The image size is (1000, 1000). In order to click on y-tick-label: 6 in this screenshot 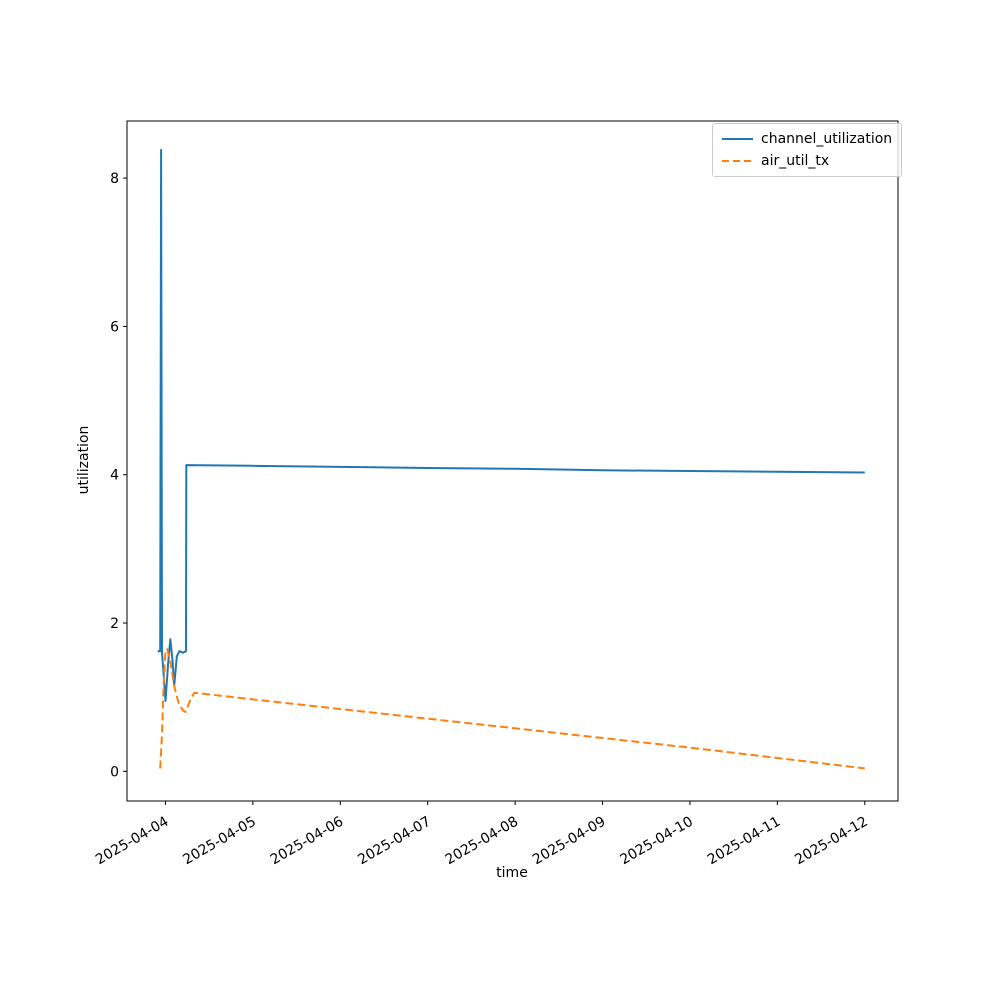, I will do `click(114, 327)`.